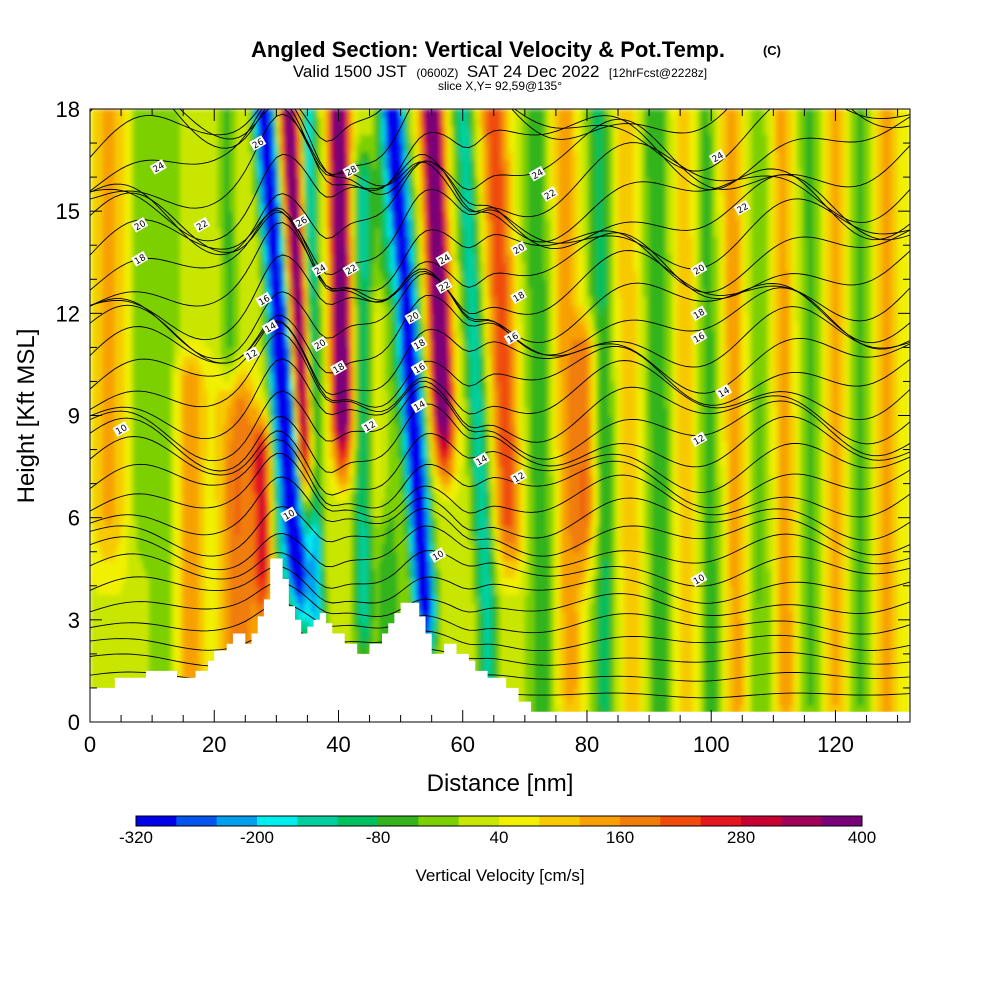  What do you see at coordinates (26, 416) in the screenshot?
I see `y-axis-label: Height [Kft MSL]` at bounding box center [26, 416].